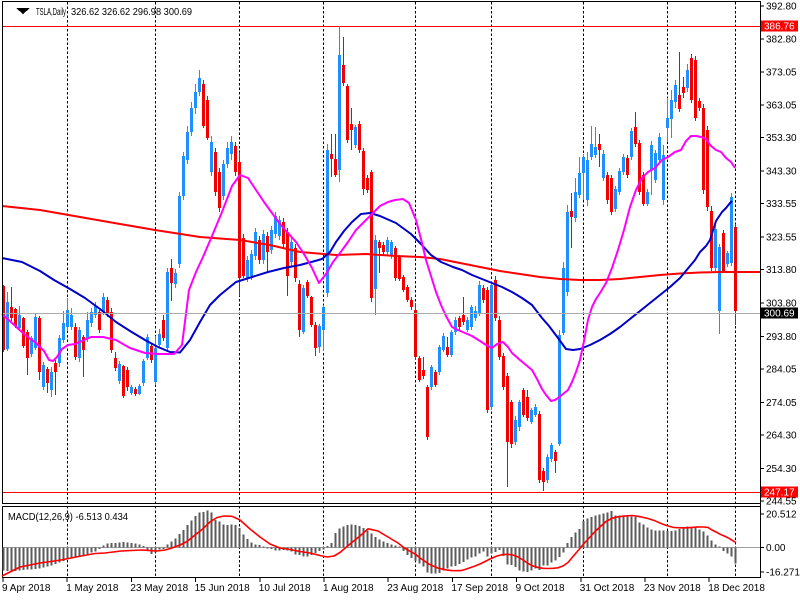  I want to click on svg-text: 353.30, so click(781, 138).